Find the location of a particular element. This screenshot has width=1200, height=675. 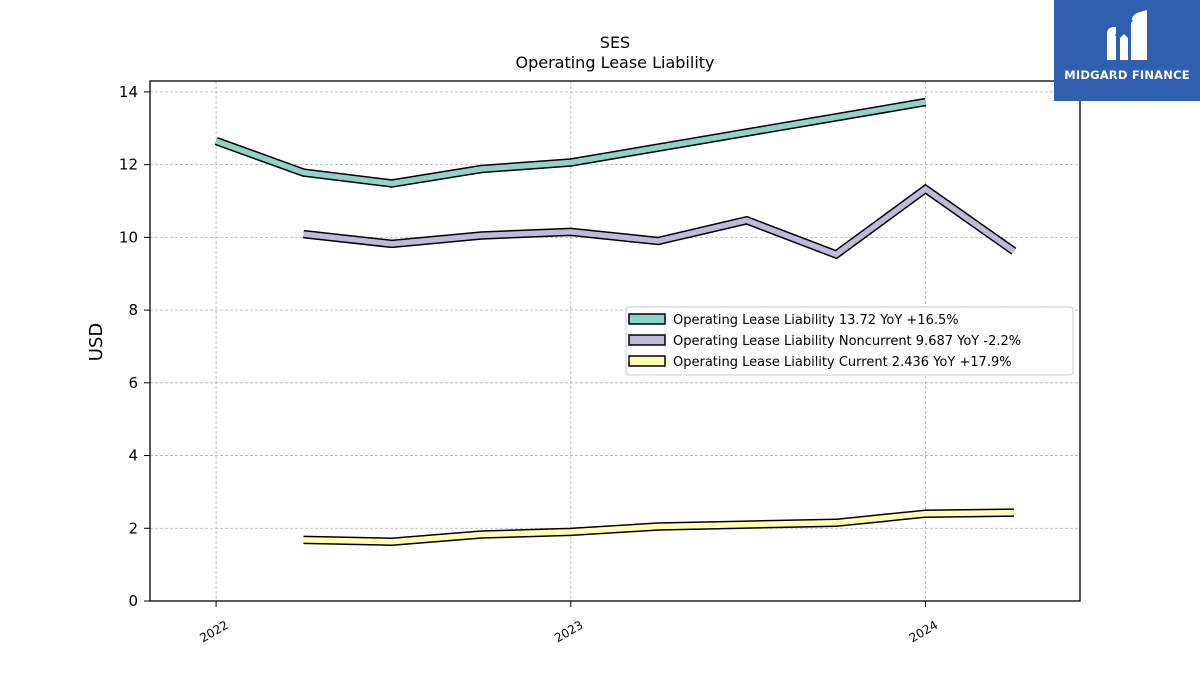

y-tick-label: 8 is located at coordinates (133, 310).